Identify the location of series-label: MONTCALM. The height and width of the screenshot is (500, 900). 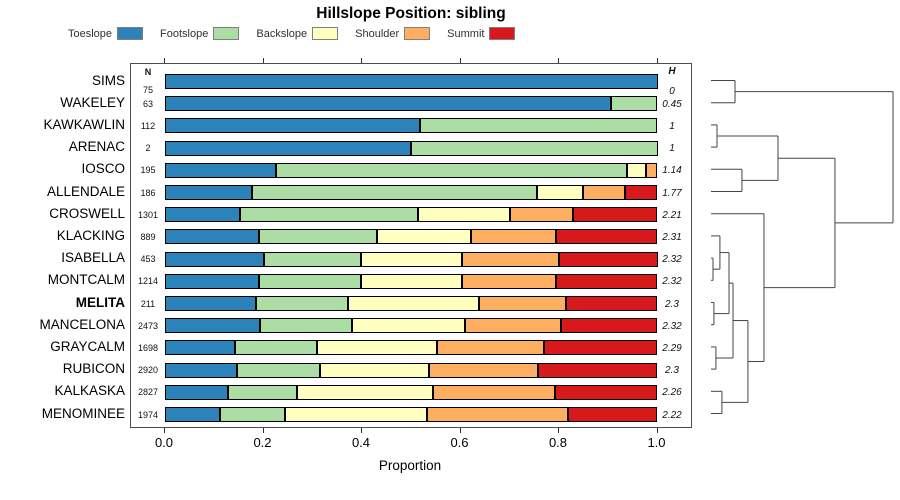
(86, 280).